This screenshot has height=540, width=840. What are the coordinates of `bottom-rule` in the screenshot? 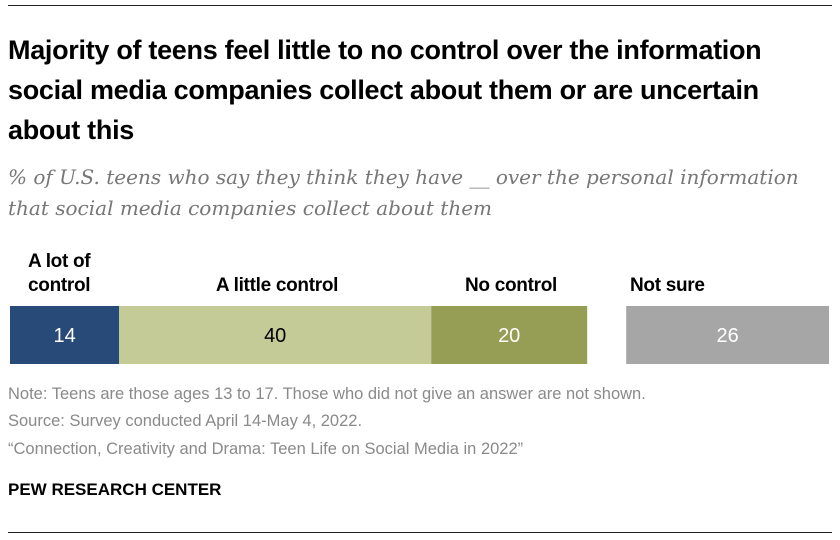 It's located at (420, 532).